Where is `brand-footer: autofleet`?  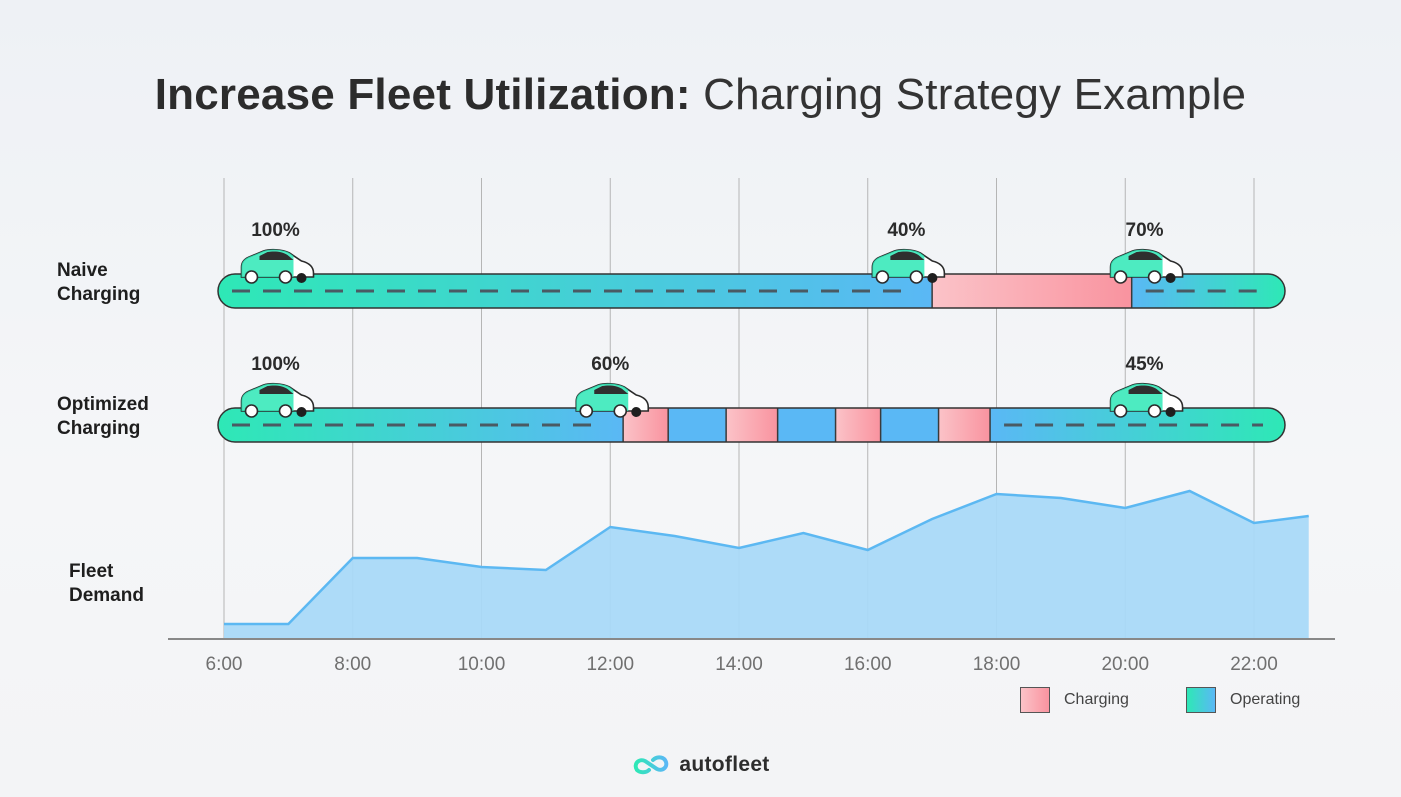 brand-footer: autofleet is located at coordinates (700, 765).